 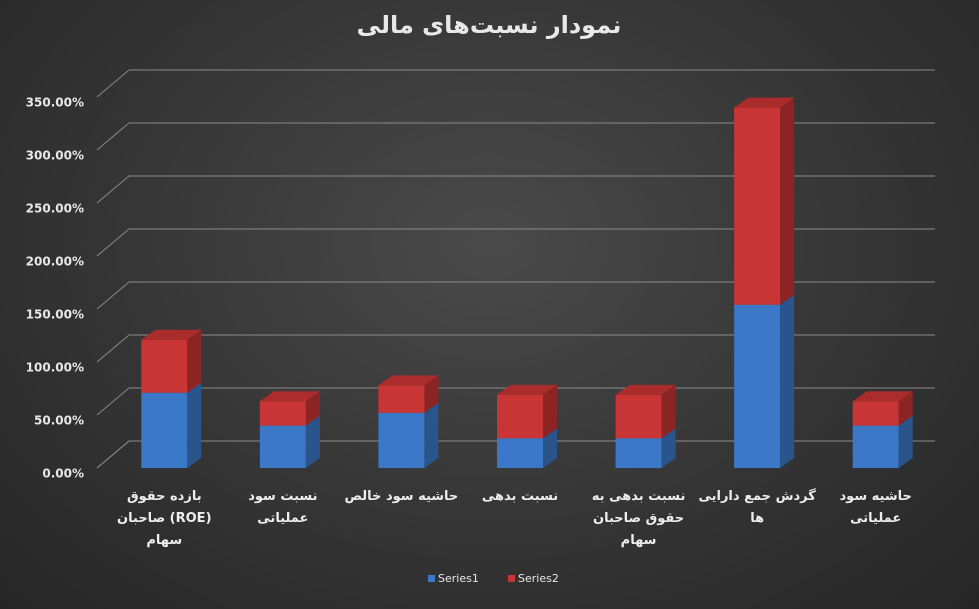 I want to click on y-tick-label: 100.00%, so click(x=55, y=368).